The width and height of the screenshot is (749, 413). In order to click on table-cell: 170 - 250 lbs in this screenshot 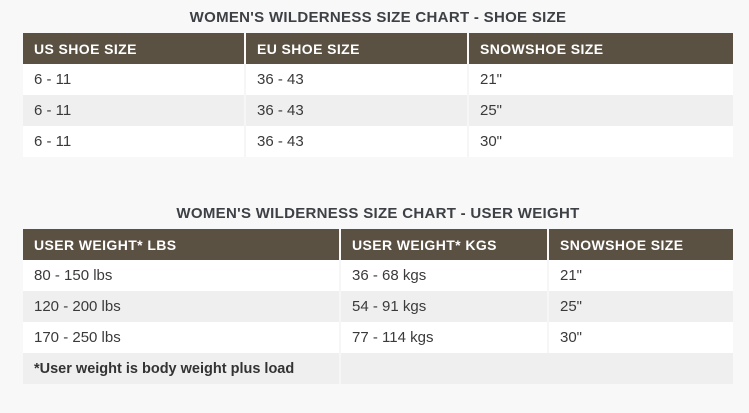, I will do `click(182, 337)`.